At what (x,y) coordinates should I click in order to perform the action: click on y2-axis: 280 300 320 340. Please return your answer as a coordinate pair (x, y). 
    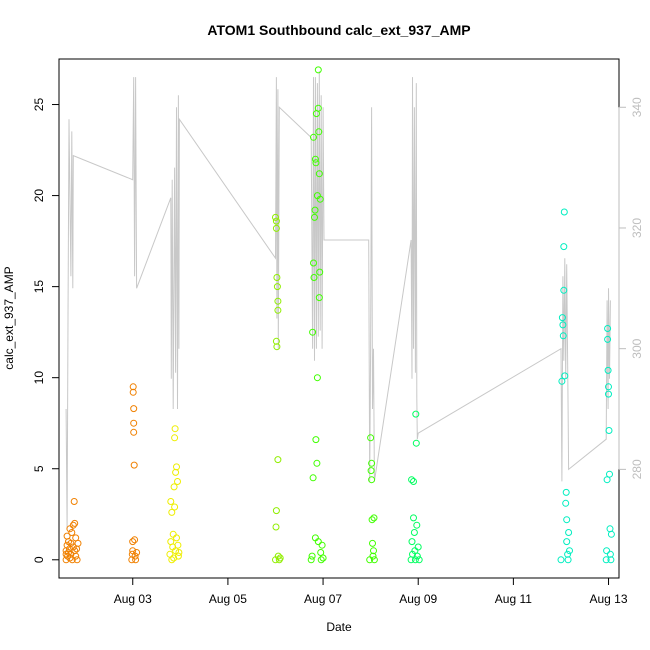
    Looking at the image, I should click on (631, 288).